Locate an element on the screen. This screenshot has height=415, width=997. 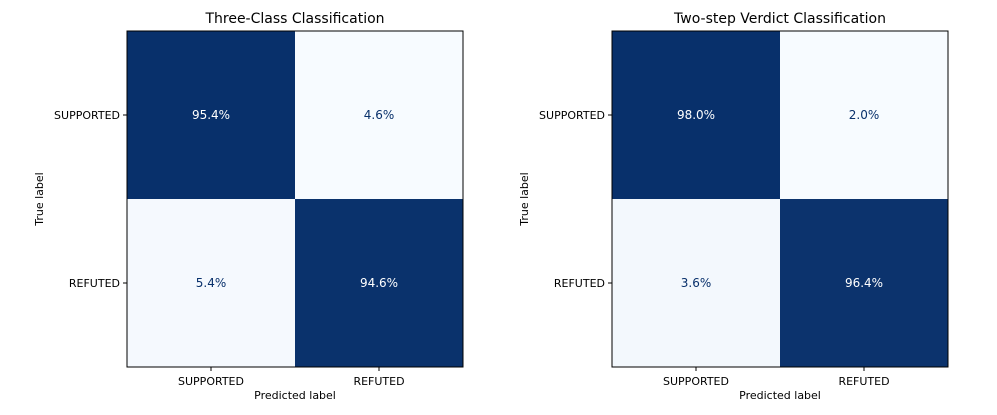
chart-title: Two-step Verdict Classification is located at coordinates (779, 19).